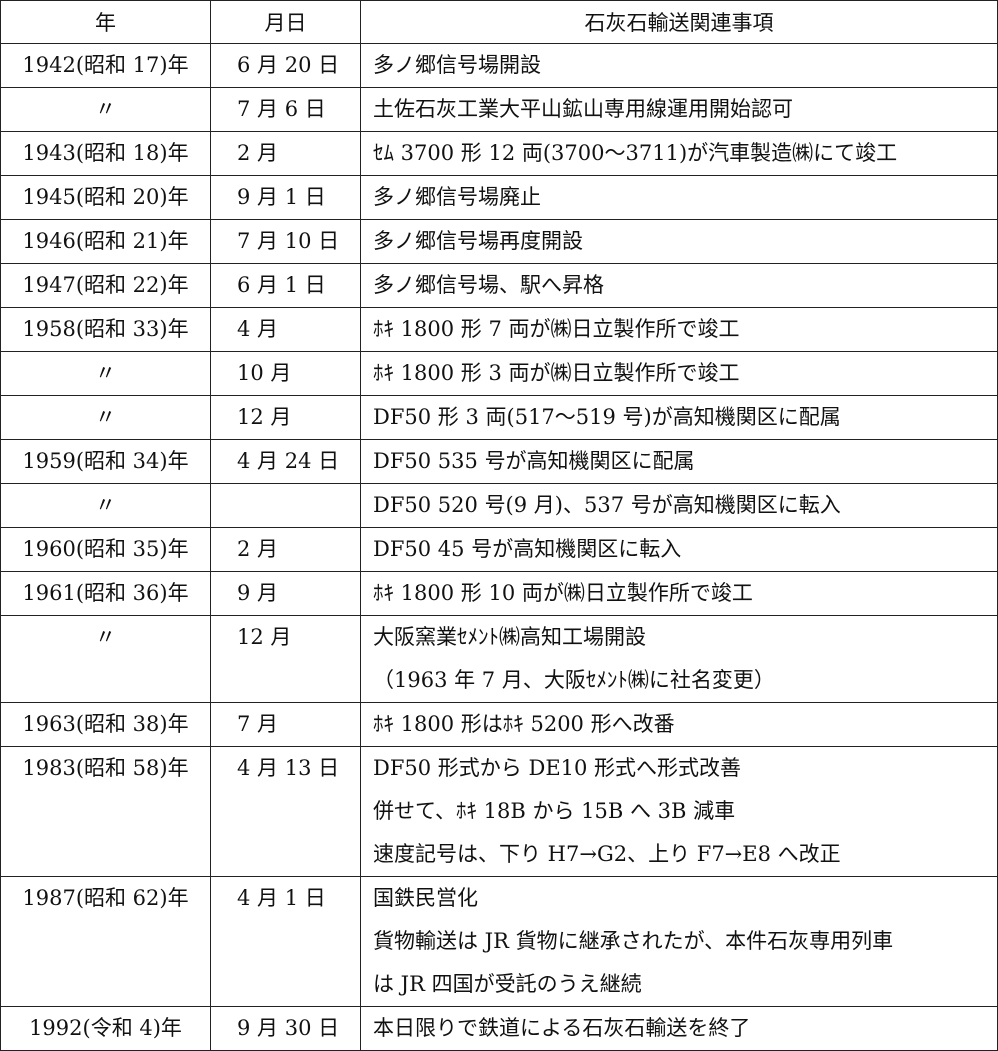  Describe the element at coordinates (285, 65) in the screenshot. I see `date-cell: 6 月 20 日` at that location.